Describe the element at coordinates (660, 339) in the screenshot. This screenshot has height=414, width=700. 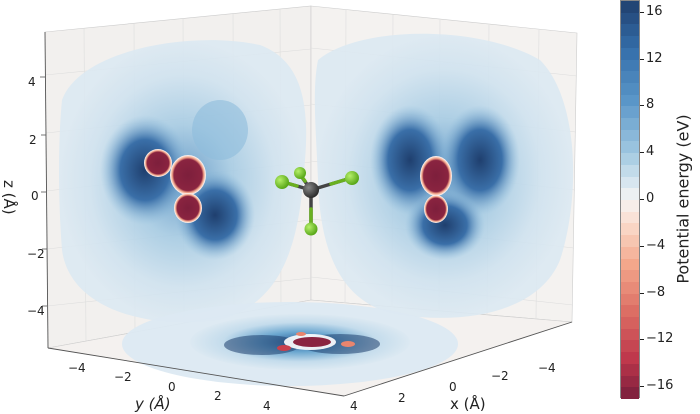
I see `colorbar-tick-label: −12` at that location.